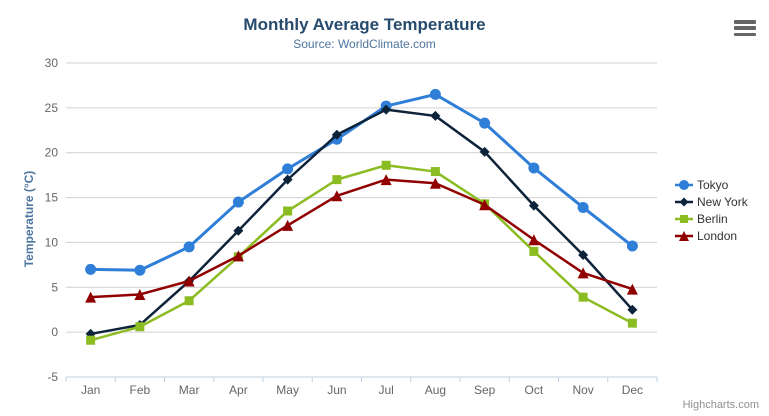 The height and width of the screenshot is (416, 769). I want to click on y-axis-label: -5, so click(52, 377).